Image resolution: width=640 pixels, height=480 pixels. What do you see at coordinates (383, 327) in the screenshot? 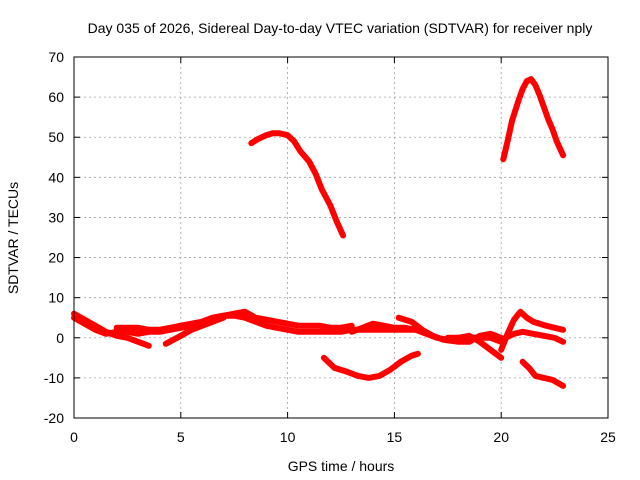
I see `series-arc-f` at bounding box center [383, 327].